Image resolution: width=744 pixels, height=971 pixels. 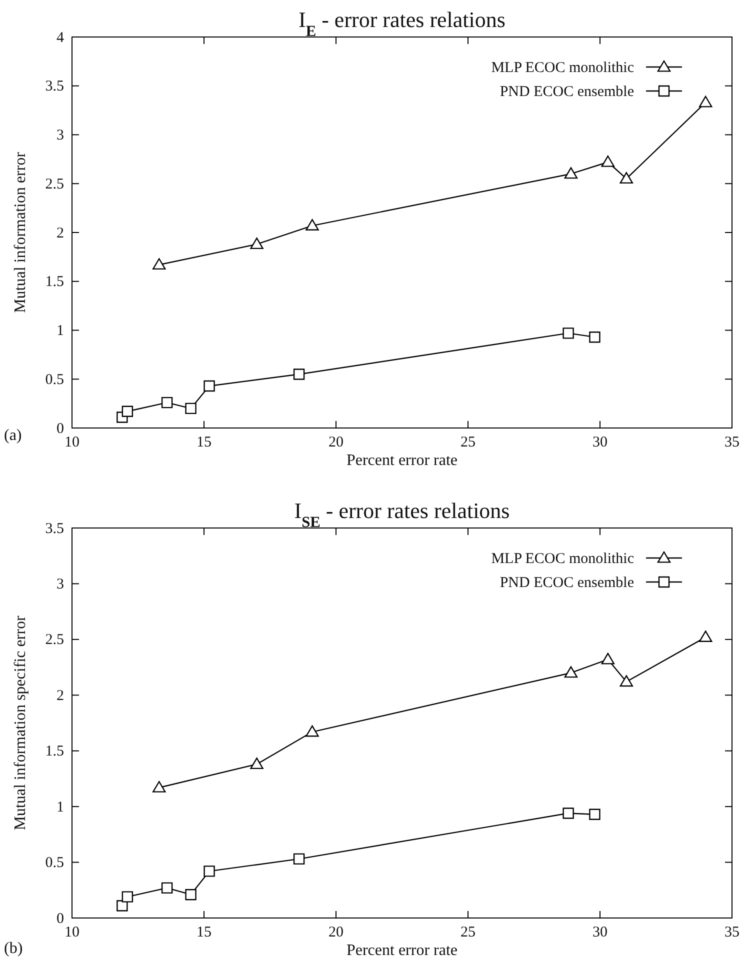 What do you see at coordinates (13, 435) in the screenshot?
I see `text: (a)` at bounding box center [13, 435].